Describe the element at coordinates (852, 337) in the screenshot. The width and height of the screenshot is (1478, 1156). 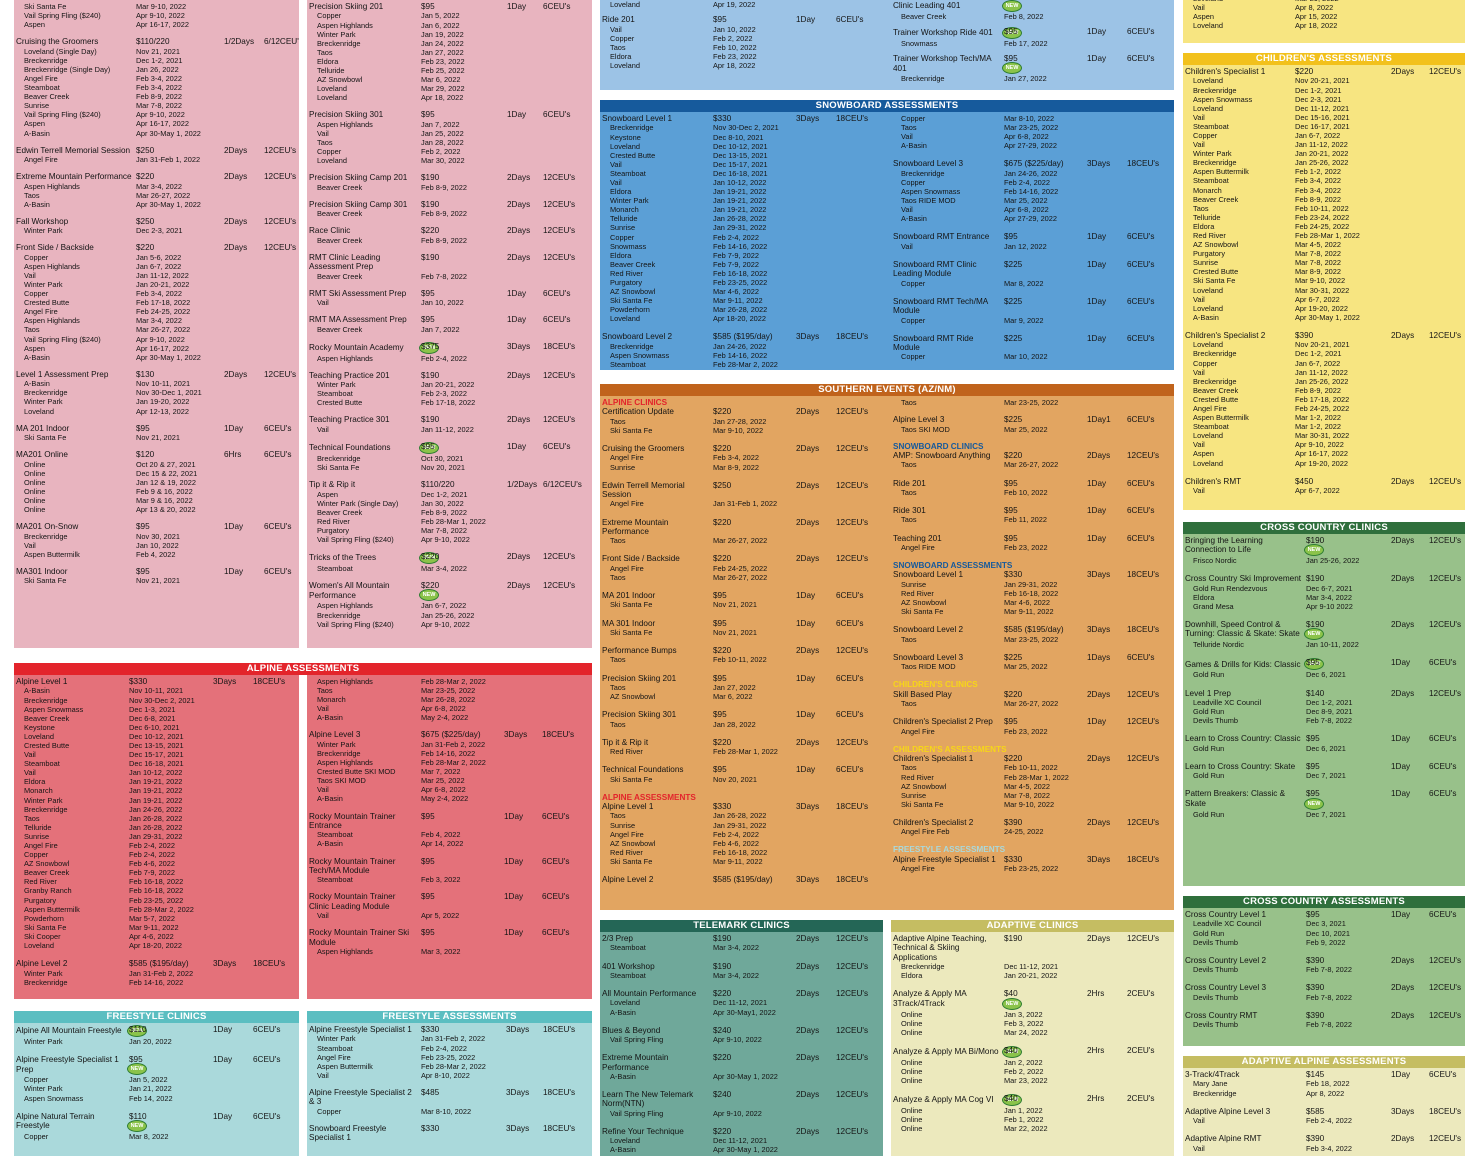
I see `course-ceu: 18CEU's` at that location.